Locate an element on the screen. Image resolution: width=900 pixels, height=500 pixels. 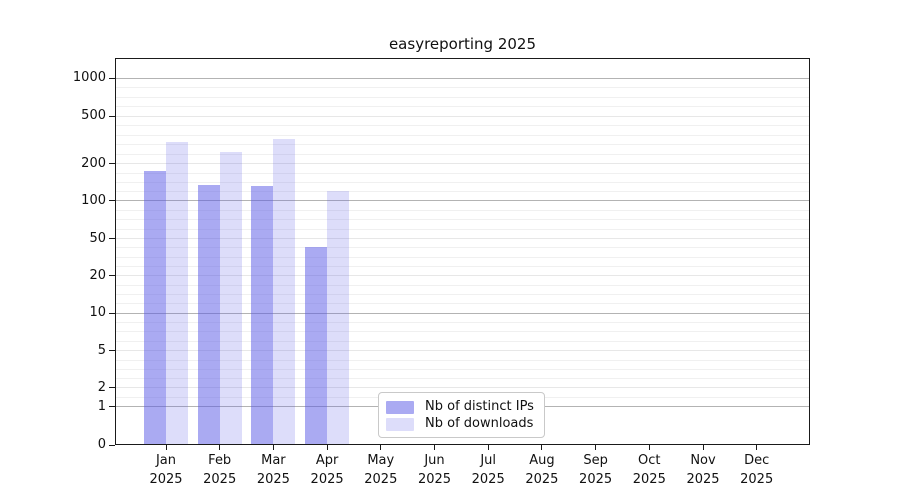
legend-swatch-distinct-ips is located at coordinates (400, 407).